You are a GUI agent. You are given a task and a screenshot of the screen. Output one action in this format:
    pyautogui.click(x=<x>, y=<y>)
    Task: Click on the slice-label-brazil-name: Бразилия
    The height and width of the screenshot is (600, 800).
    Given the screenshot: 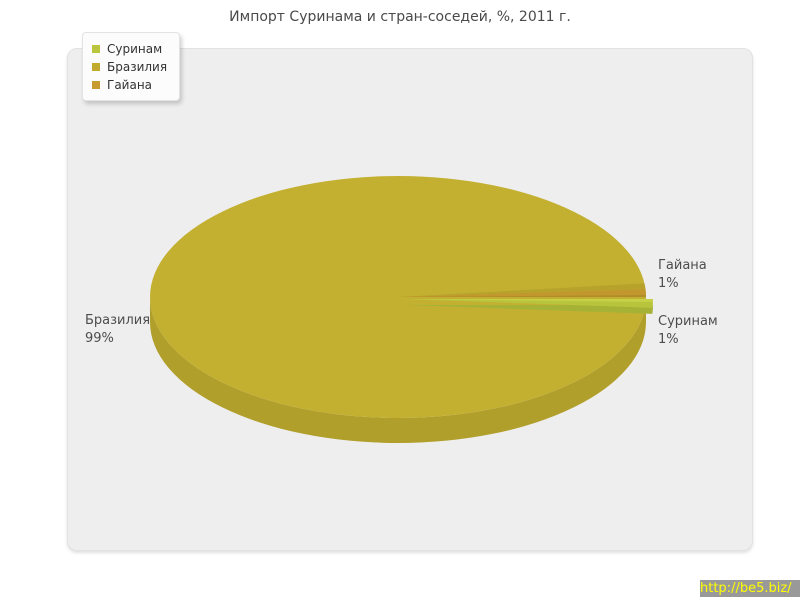 What is the action you would take?
    pyautogui.click(x=118, y=320)
    